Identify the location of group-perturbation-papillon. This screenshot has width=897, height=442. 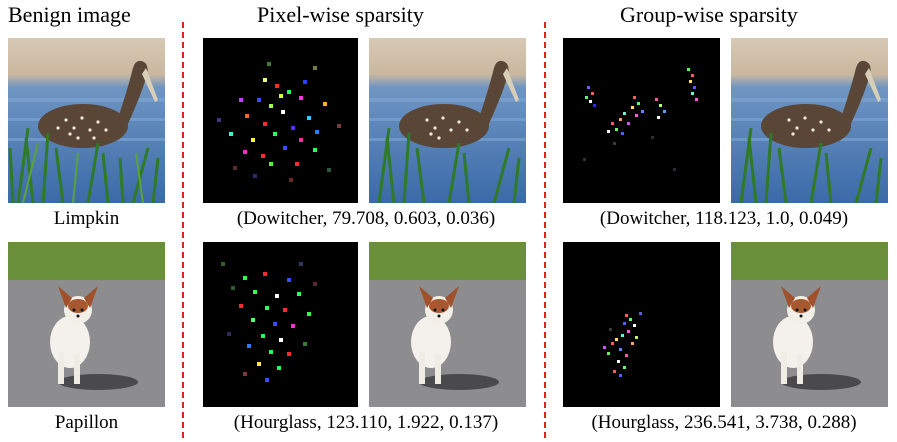
(641, 324).